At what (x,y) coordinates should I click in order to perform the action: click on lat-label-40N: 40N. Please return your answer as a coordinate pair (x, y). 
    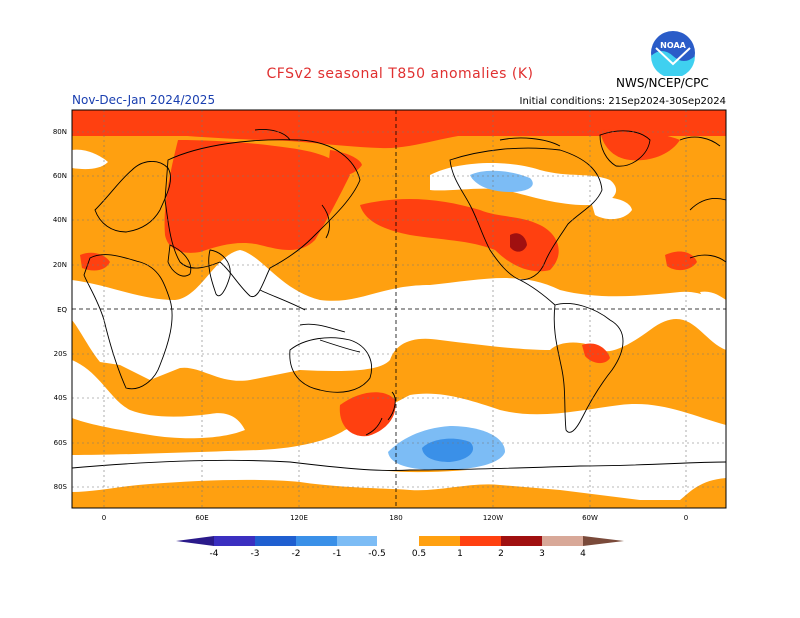
    Looking at the image, I should click on (60, 220).